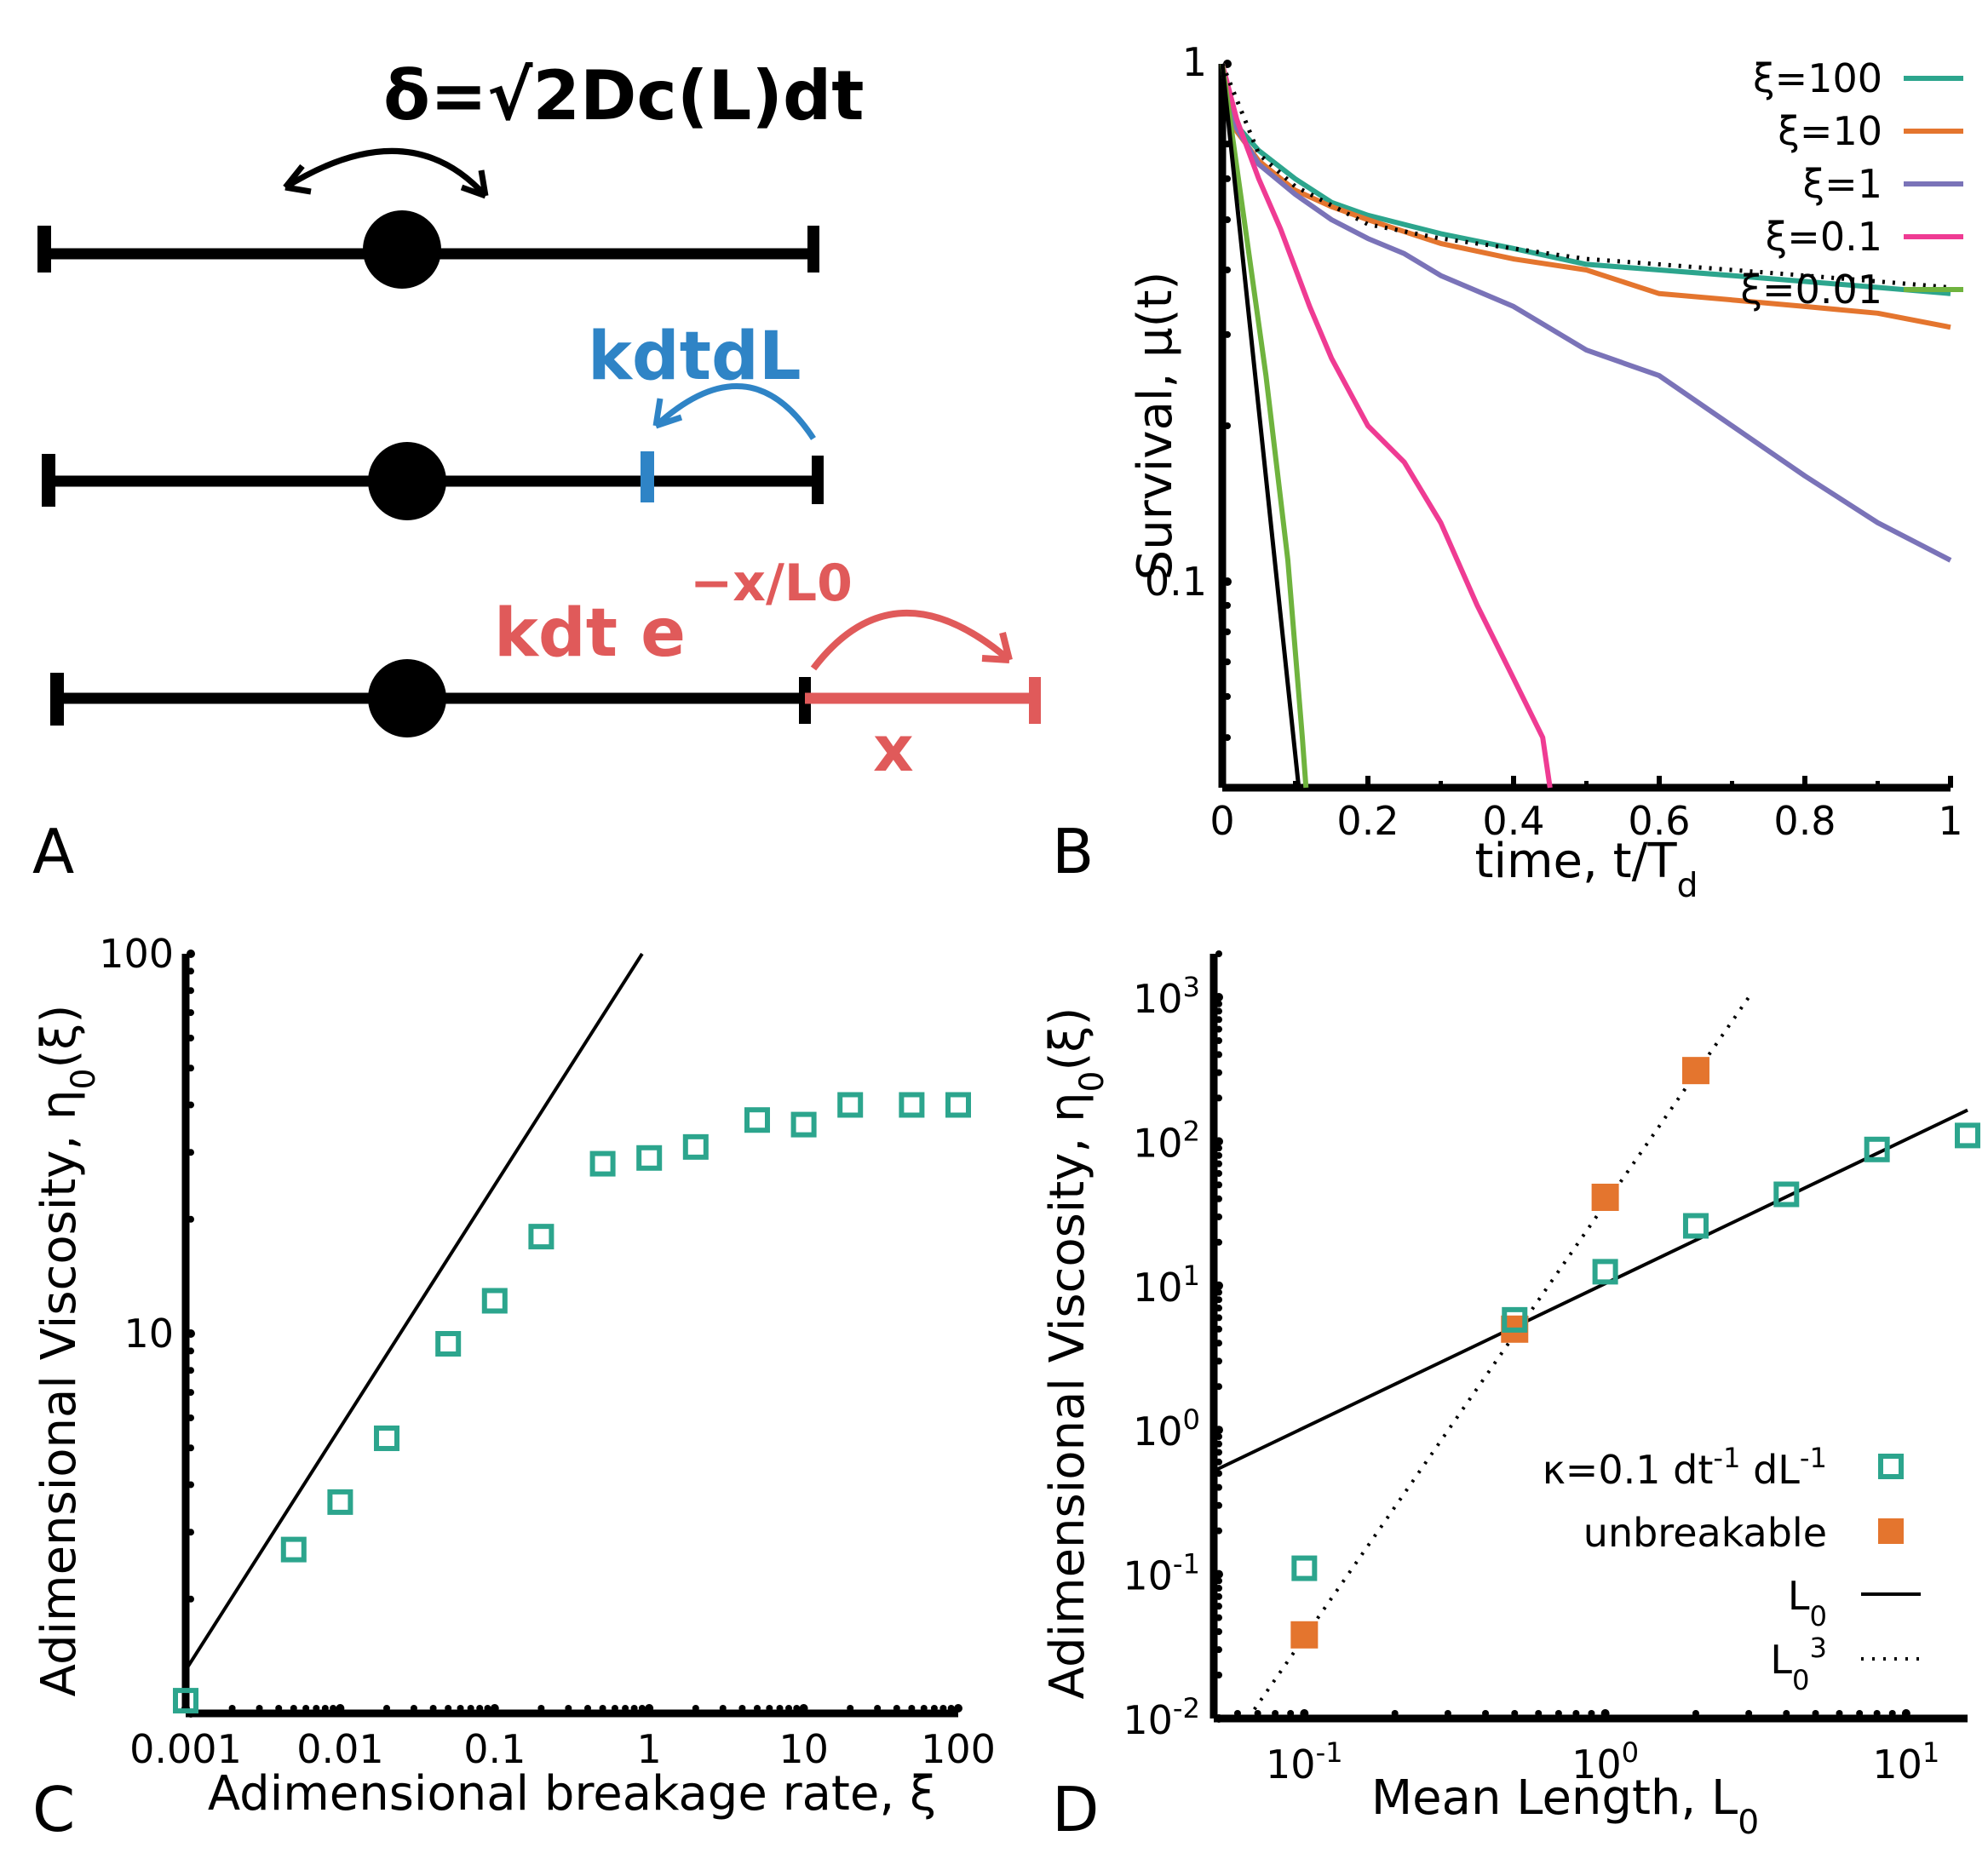 The width and height of the screenshot is (1988, 1859). Describe the element at coordinates (650, 1749) in the screenshot. I see `c-x-tick-label: 1` at that location.